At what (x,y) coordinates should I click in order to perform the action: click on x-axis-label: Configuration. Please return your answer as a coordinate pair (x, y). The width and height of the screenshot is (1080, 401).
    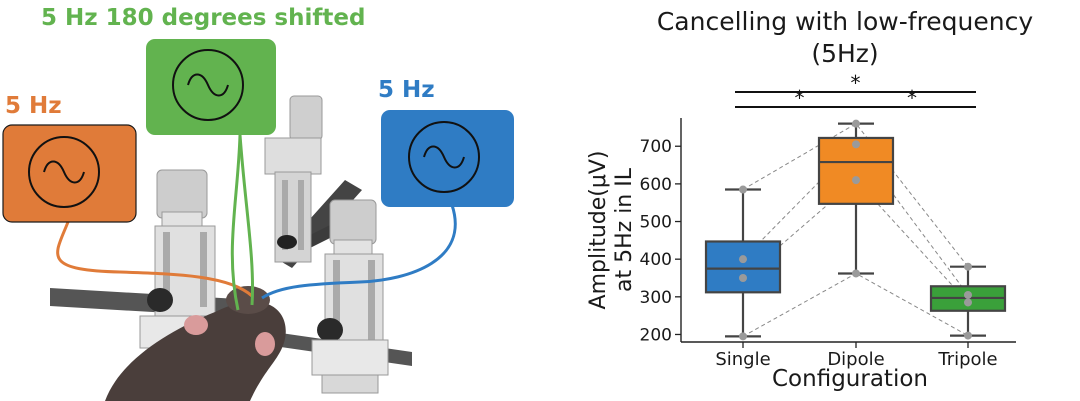
    Looking at the image, I should click on (850, 379).